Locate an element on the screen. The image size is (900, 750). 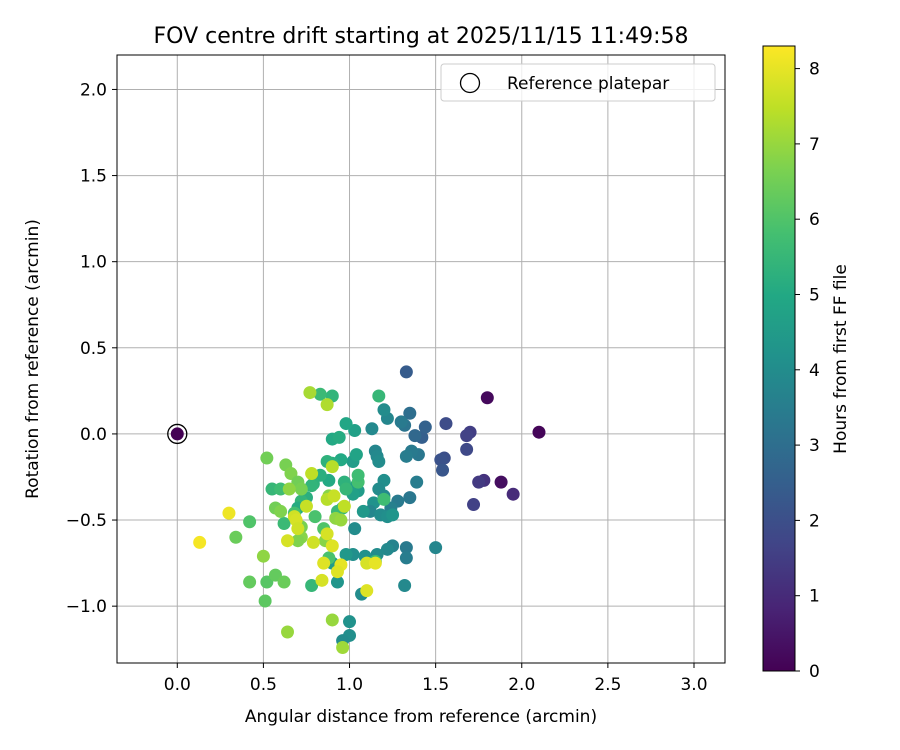
x-axis-label: Angular distance from reference (arcmin) is located at coordinates (421, 717).